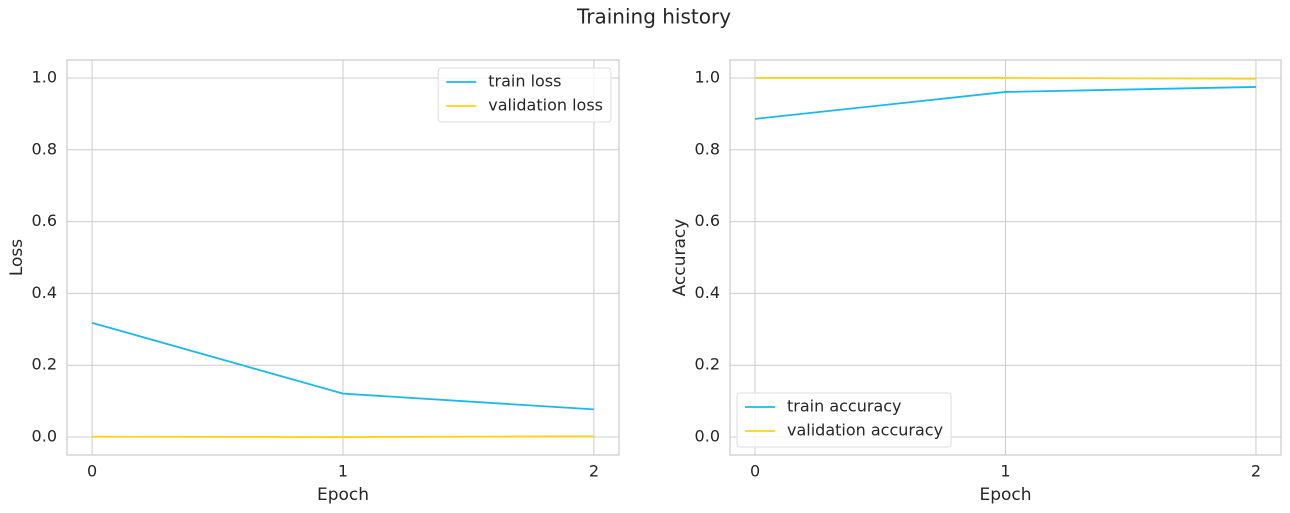  I want to click on legend-label: validation loss, so click(545, 105).